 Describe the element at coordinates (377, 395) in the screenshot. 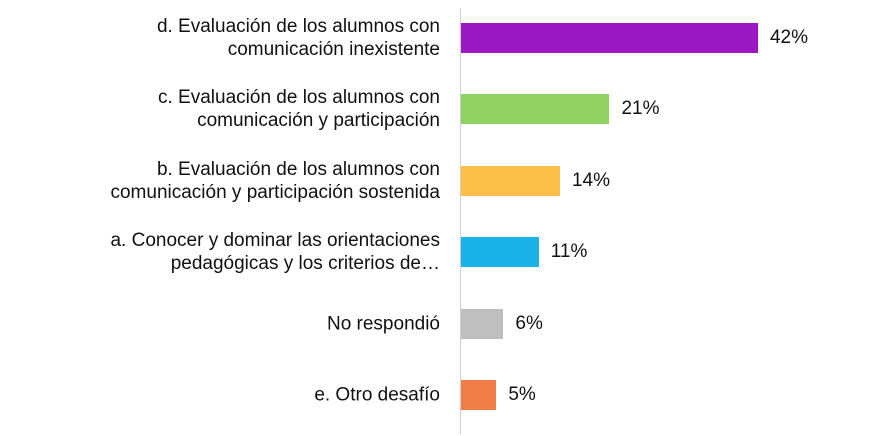

I see `category-label: e. Otro desafío` at that location.